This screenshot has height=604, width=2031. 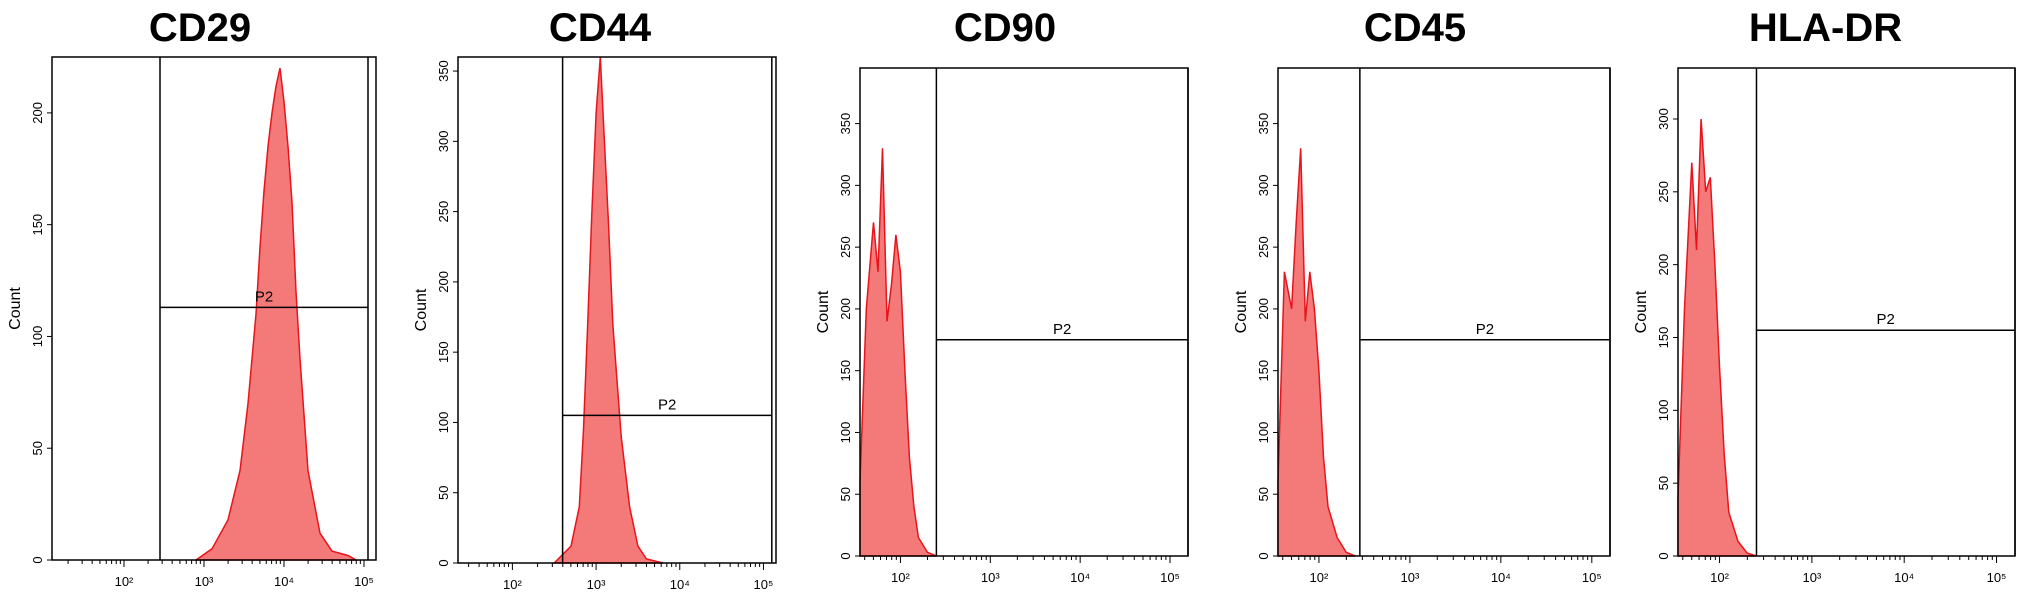 What do you see at coordinates (1415, 28) in the screenshot?
I see `panel-title: CD45` at bounding box center [1415, 28].